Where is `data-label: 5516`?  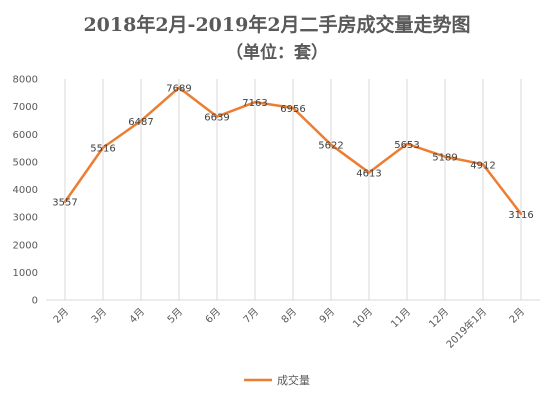
data-label: 5516 is located at coordinates (102, 149).